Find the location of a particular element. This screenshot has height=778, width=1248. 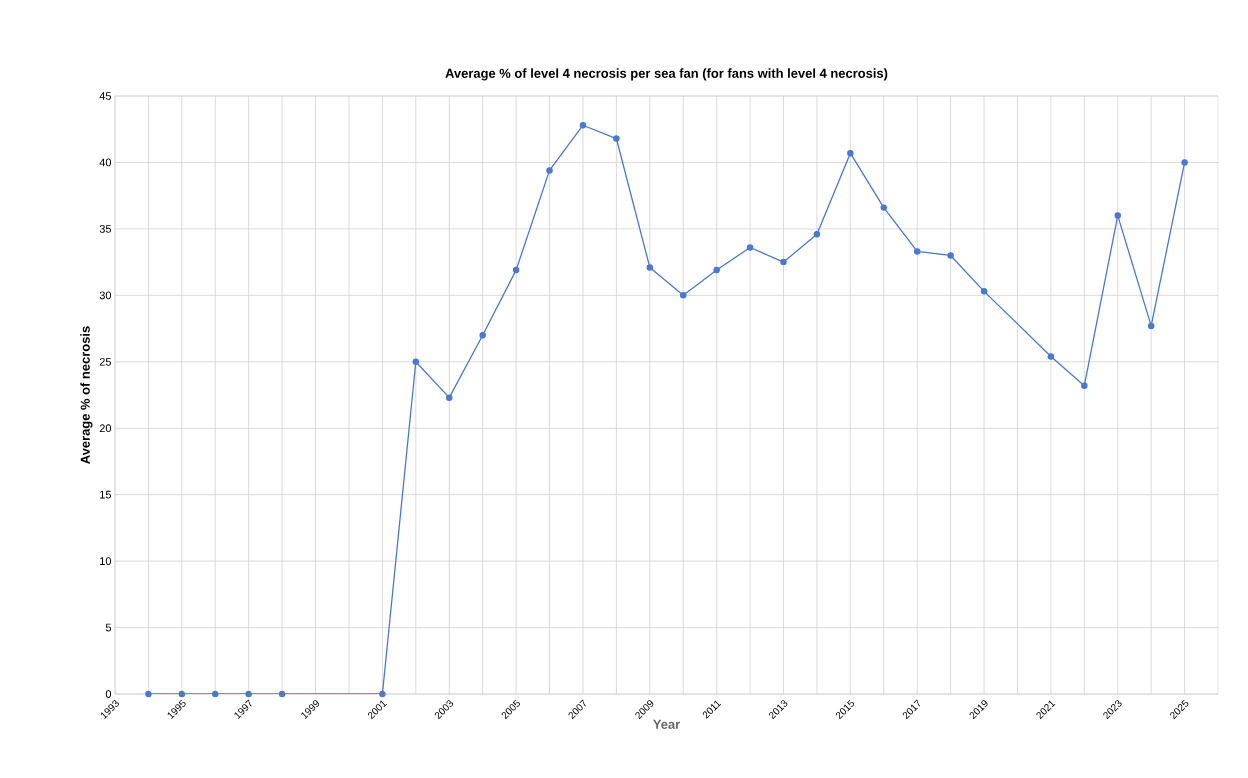

y-tick-label: 35 is located at coordinates (105, 229).